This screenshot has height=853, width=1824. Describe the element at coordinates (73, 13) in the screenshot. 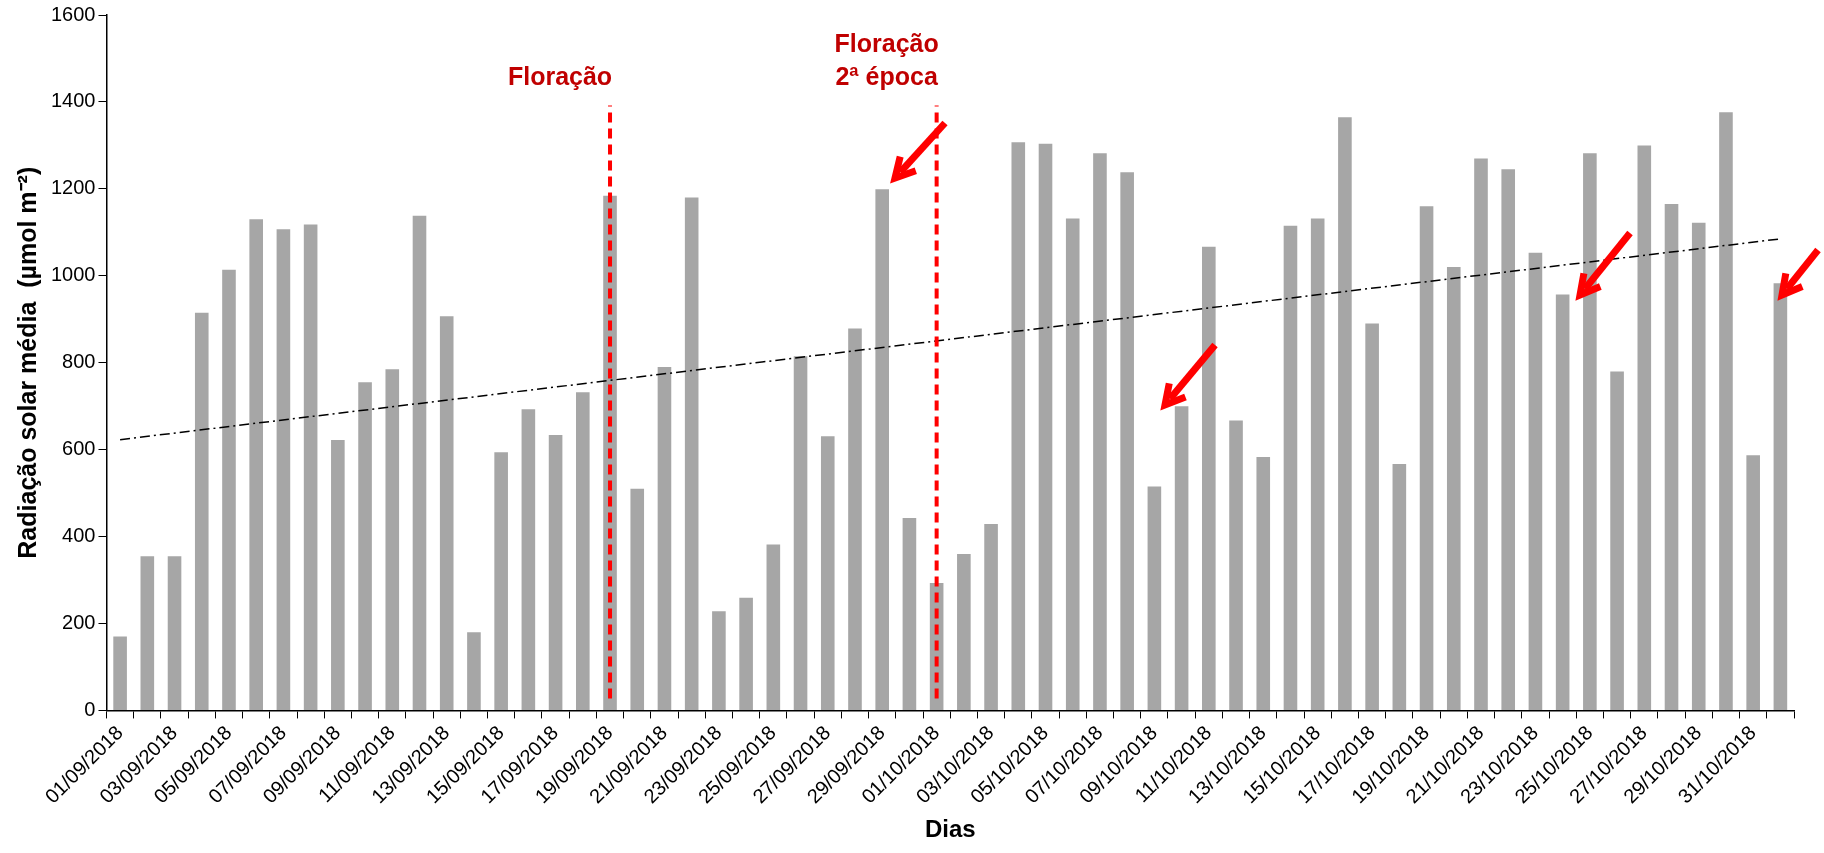

I see `y-tick-label: 1600` at that location.